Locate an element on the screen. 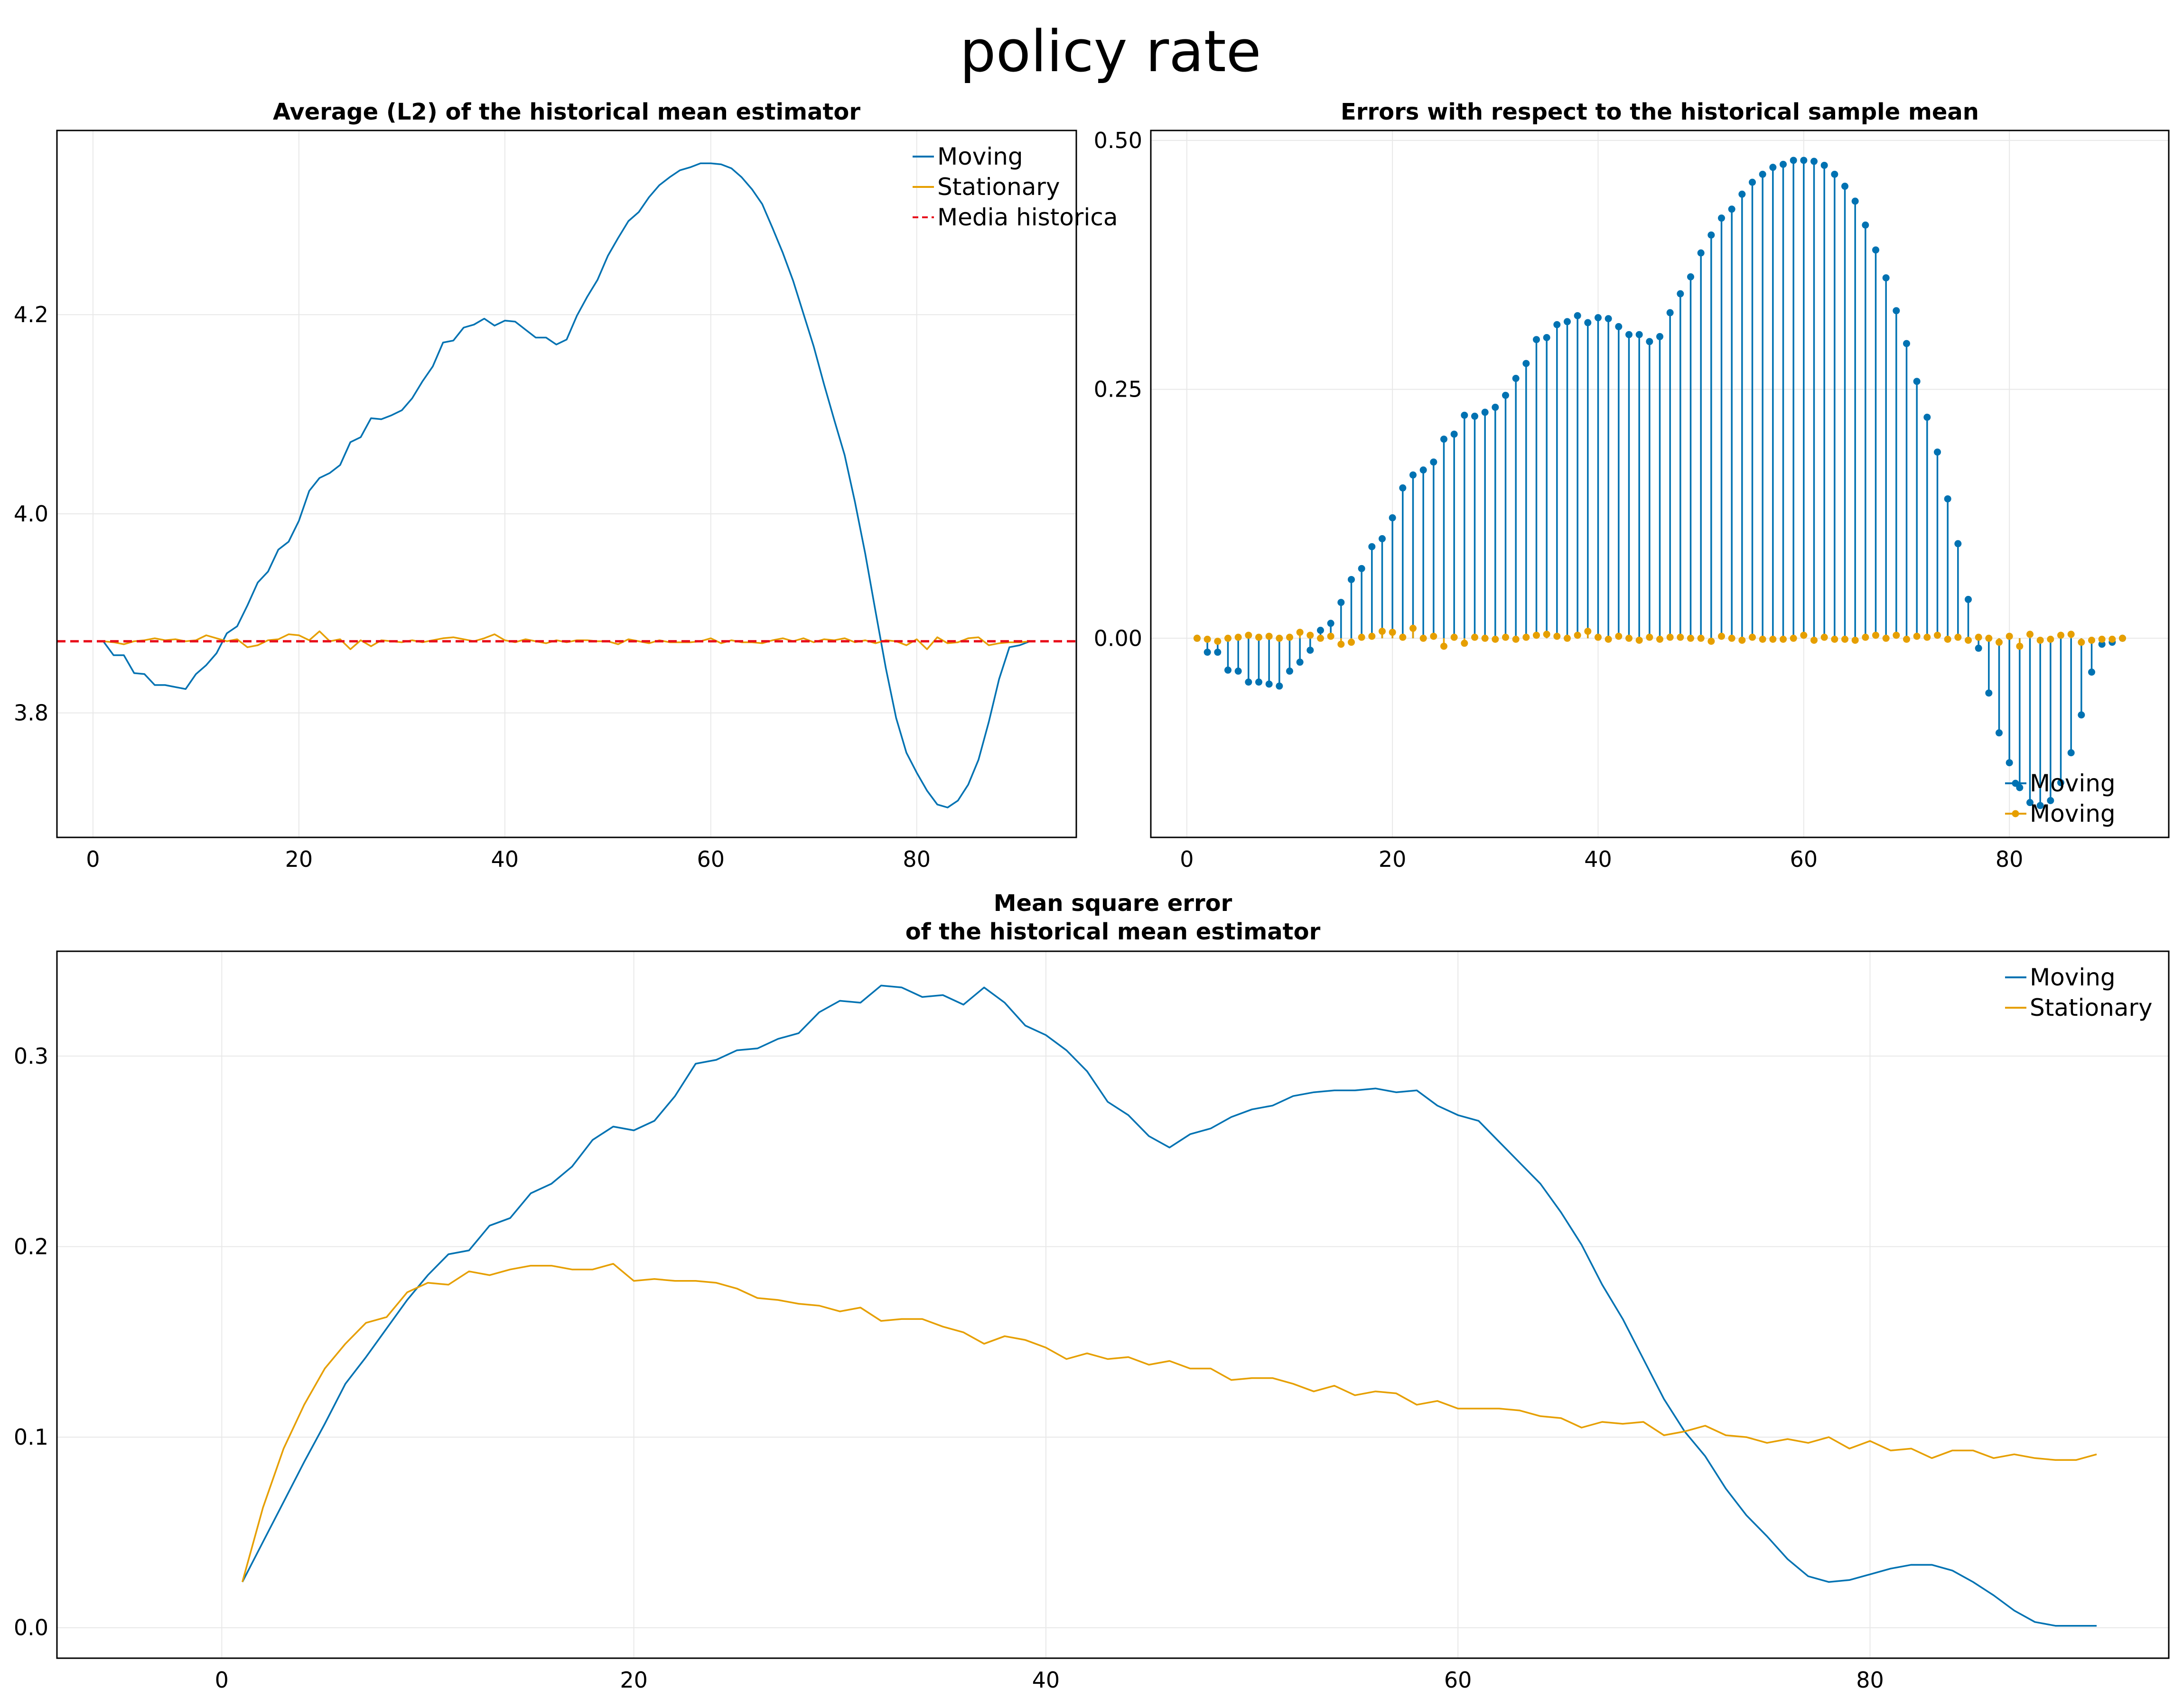 Image resolution: width=2183 pixels, height=1708 pixels. legend-item: Stationary is located at coordinates (2079, 1007).